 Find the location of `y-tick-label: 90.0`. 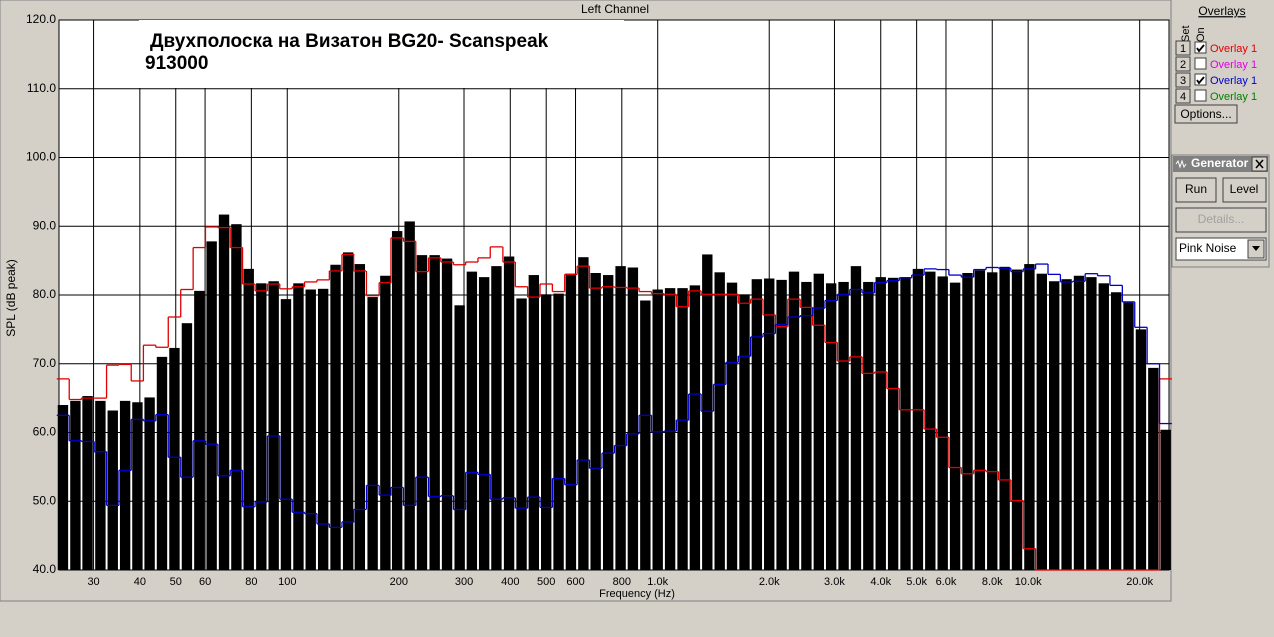

y-tick-label: 90.0 is located at coordinates (45, 225).